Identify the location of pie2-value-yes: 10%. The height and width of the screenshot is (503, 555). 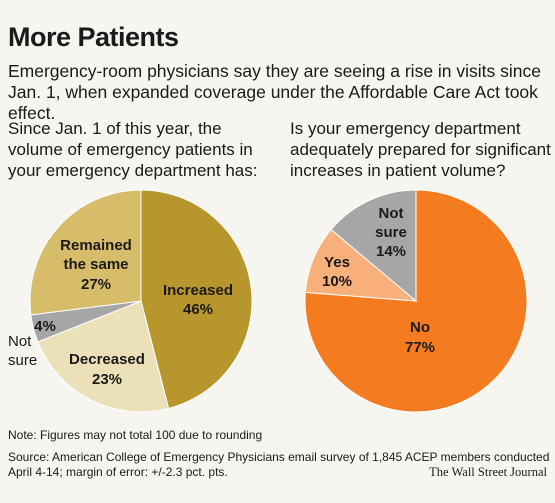
(337, 281).